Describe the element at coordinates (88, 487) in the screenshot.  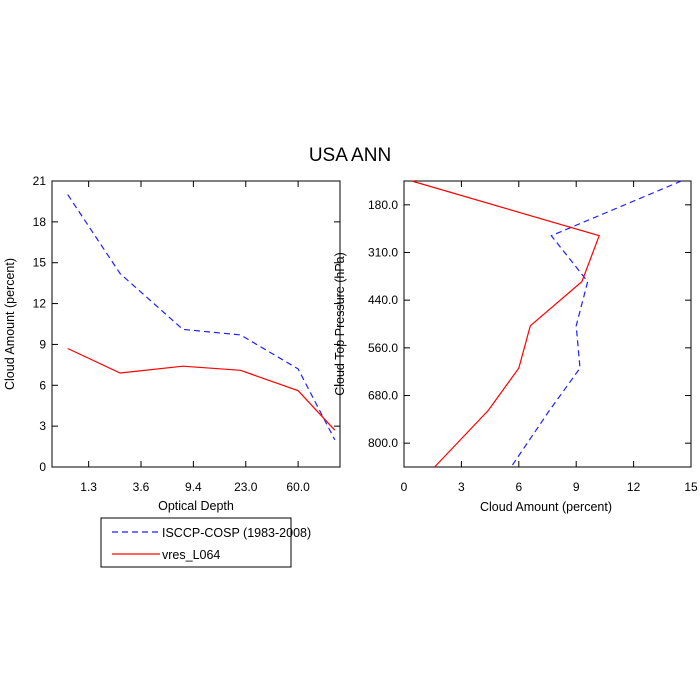
I see `left-x-tick-label: 1.3` at that location.